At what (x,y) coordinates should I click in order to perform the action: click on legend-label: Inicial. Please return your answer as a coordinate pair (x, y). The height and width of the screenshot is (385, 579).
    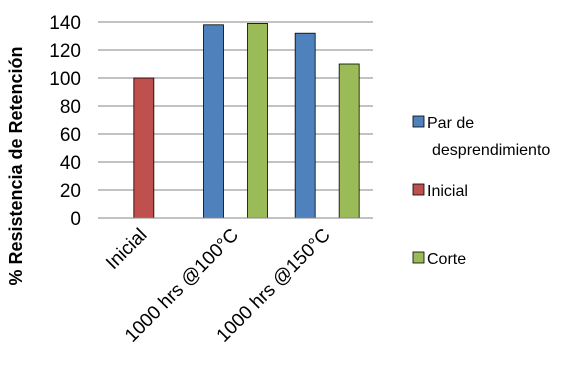
    Looking at the image, I should click on (447, 191).